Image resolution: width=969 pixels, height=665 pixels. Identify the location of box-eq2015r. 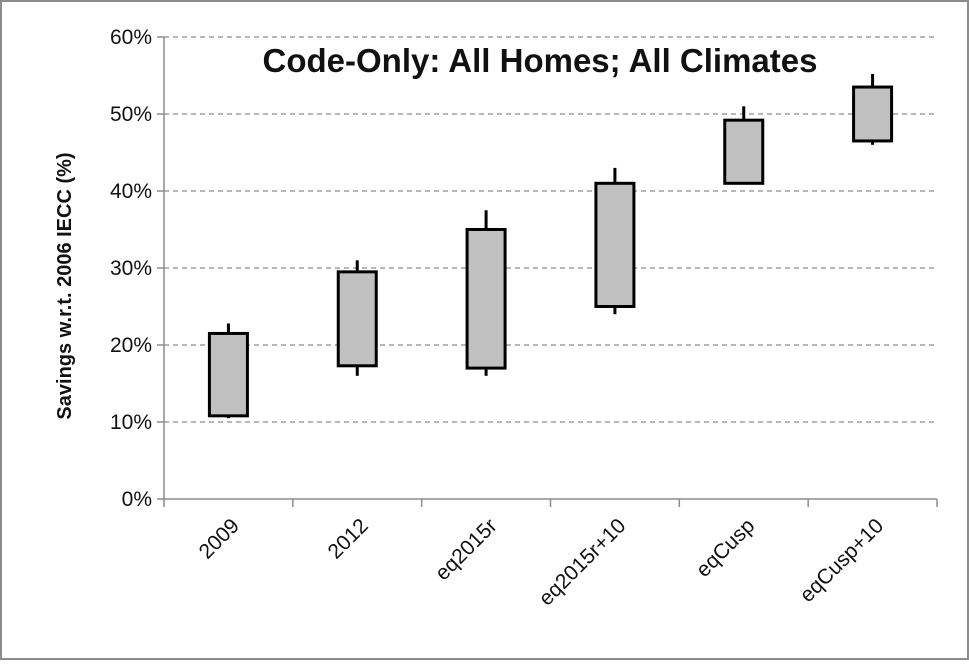
(486, 299).